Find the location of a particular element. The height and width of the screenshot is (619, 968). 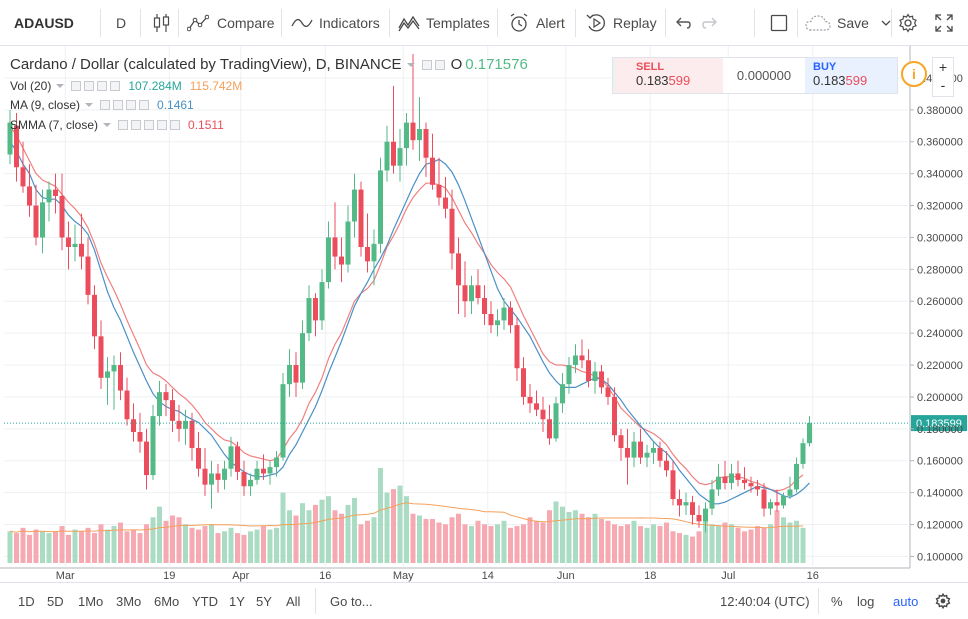

candles-icon is located at coordinates (161, 23).